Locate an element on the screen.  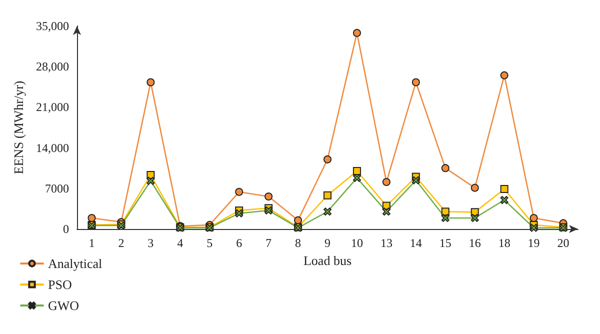
x-tick-label: 18 is located at coordinates (504, 243).